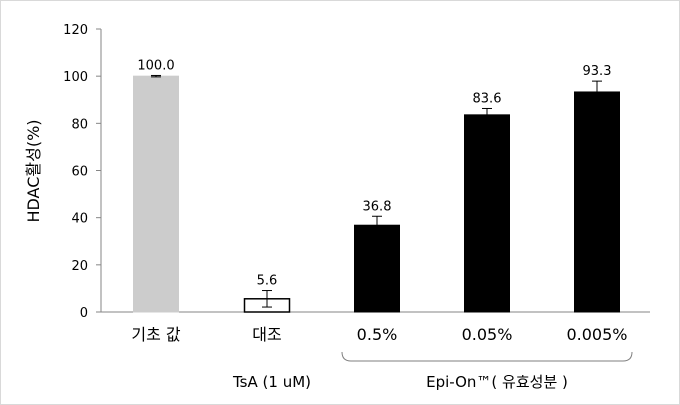 This screenshot has width=680, height=405. I want to click on y-axis-title: HDAC활성(%), so click(33, 170).